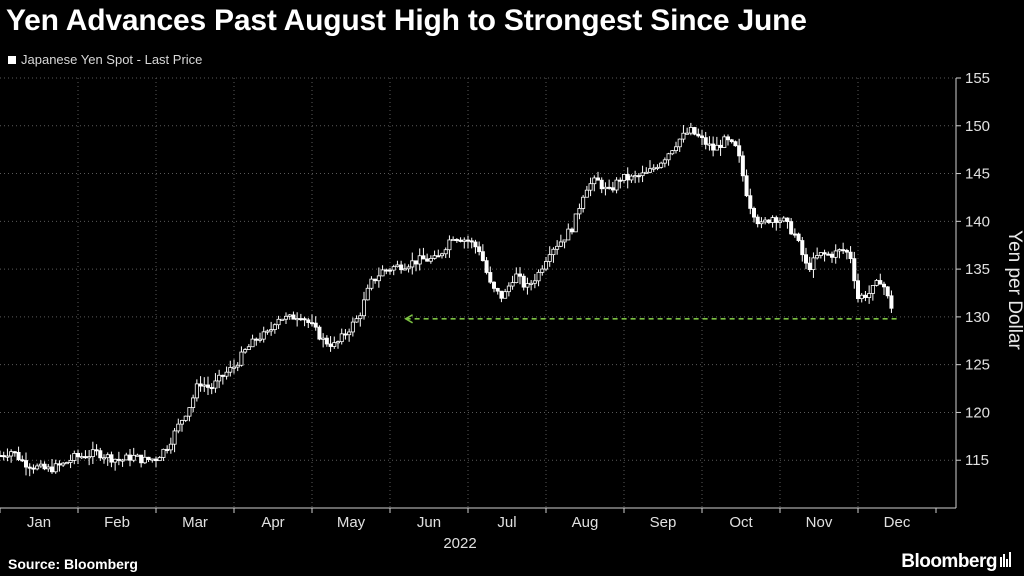  What do you see at coordinates (977, 78) in the screenshot?
I see `y-tick-label: 155` at bounding box center [977, 78].